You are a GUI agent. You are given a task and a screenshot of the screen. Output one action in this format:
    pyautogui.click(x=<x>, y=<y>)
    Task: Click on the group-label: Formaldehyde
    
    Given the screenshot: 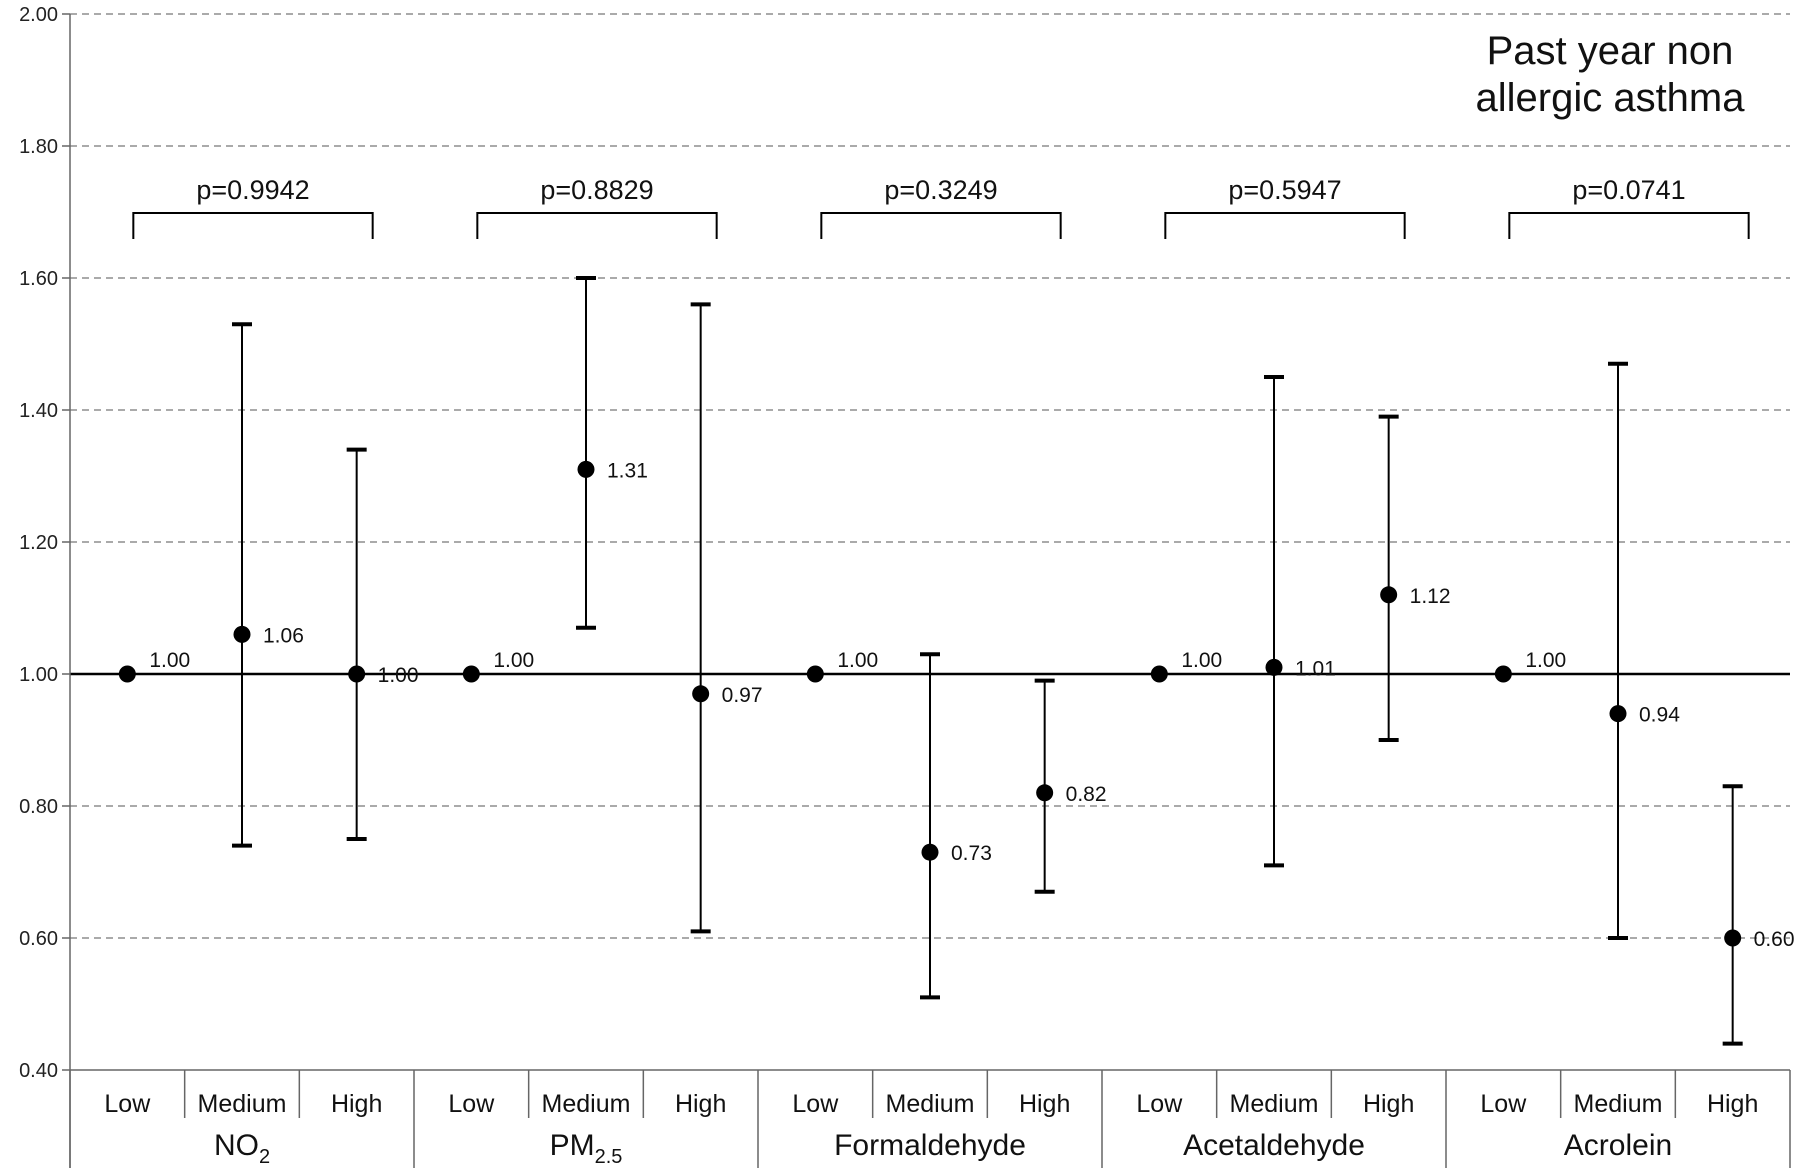 What is the action you would take?
    pyautogui.click(x=930, y=1145)
    